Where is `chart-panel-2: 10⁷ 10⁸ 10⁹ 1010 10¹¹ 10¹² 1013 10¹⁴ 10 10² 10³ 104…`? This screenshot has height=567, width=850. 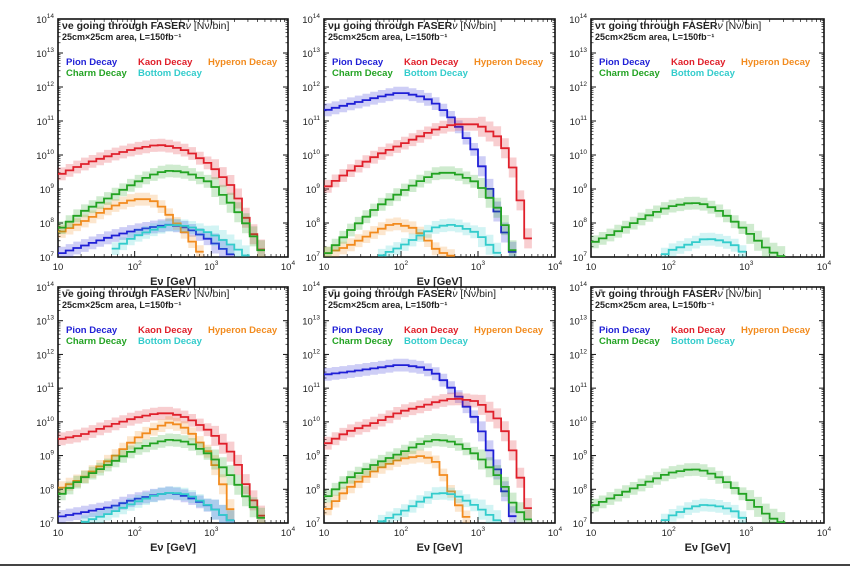
chart-panel-2: 10⁷ 10⁸ 10⁹ 1010 10¹¹ 10¹² 1013 10¹⁴ 10 10² 10³ 104… is located at coordinates (432, 150).